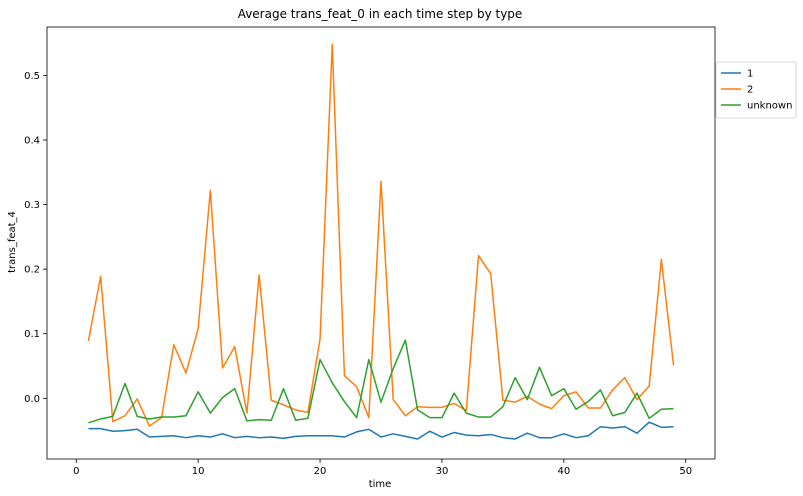 This screenshot has height=496, width=803. I want to click on legend-box, so click(756, 90).